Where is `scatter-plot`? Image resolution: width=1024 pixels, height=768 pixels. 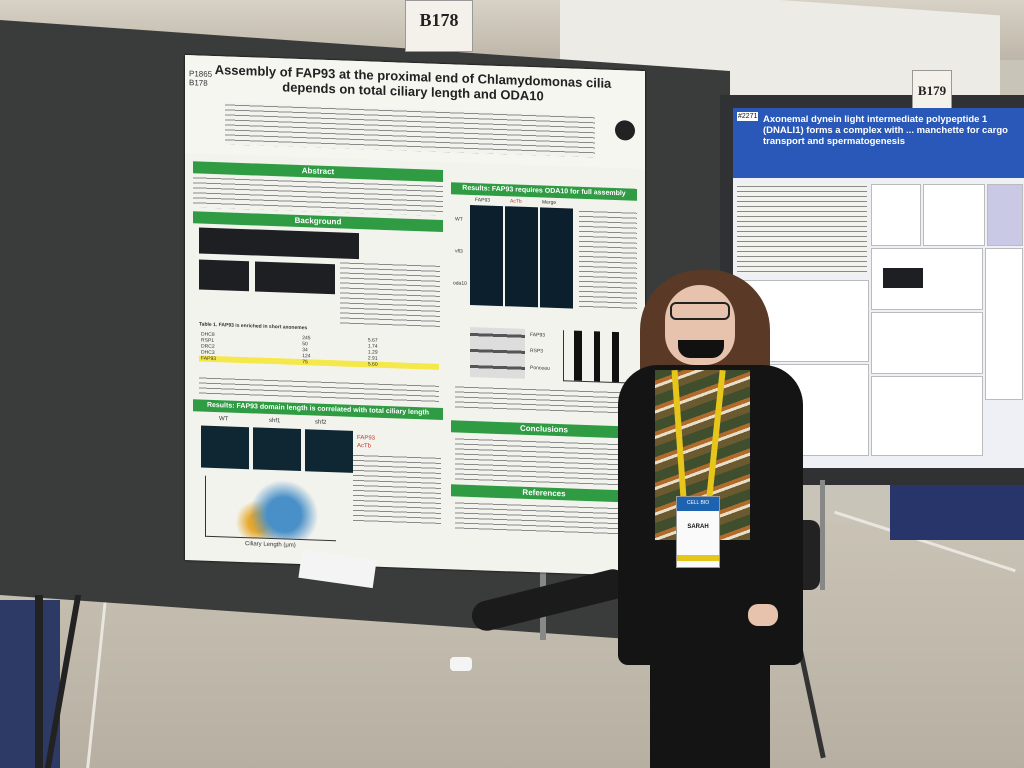 scatter-plot is located at coordinates (270, 508).